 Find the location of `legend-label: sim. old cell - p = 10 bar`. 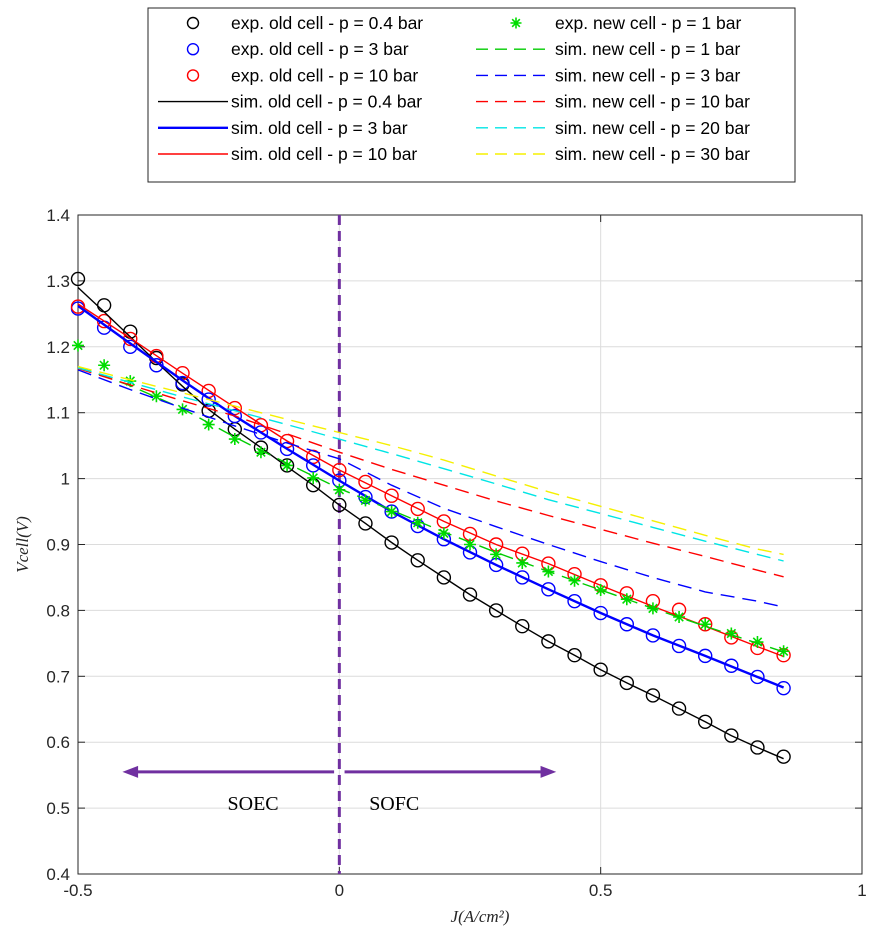

legend-label: sim. old cell - p = 10 bar is located at coordinates (324, 154).